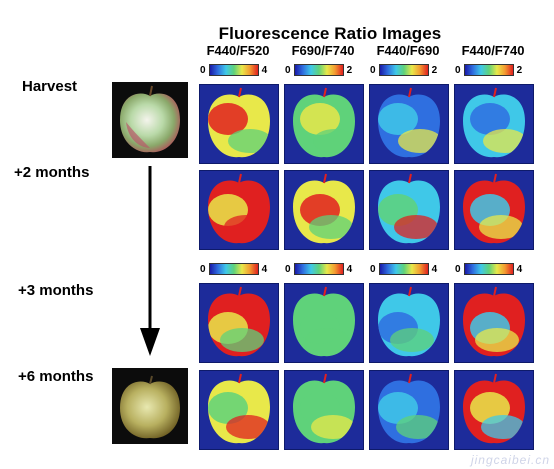 This screenshot has width=554, height=469. What do you see at coordinates (150, 261) in the screenshot?
I see `time-arrow` at bounding box center [150, 261].